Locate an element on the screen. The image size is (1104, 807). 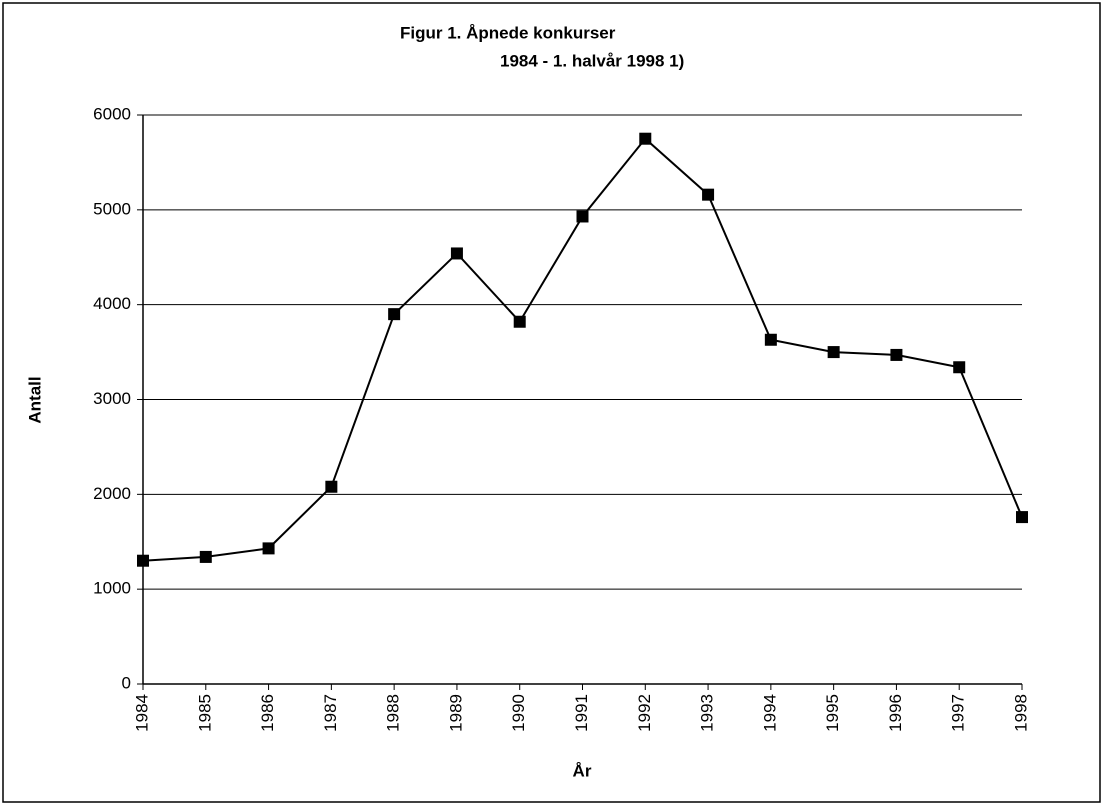
y-axis-label: Antall is located at coordinates (34, 399).